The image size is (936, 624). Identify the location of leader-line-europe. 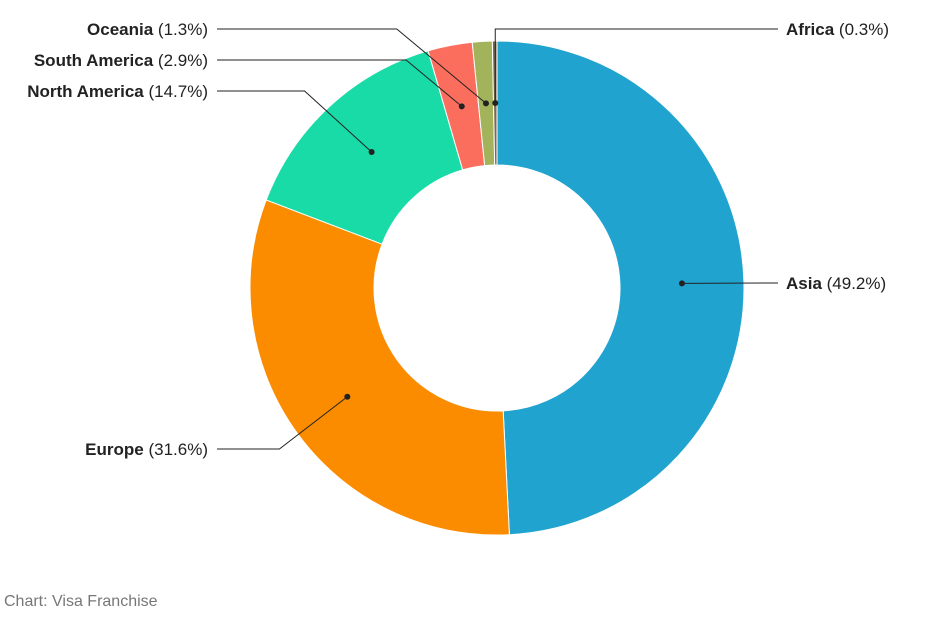
(282, 423).